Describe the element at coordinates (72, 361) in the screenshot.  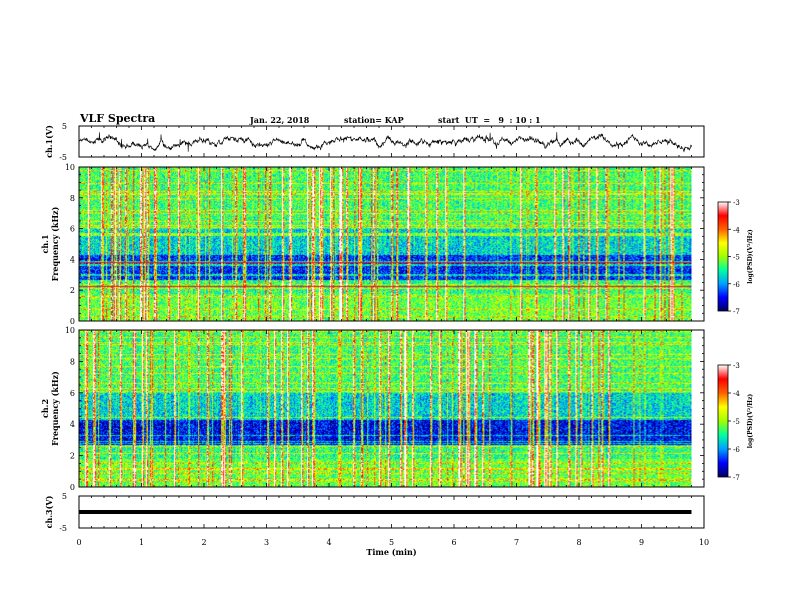
I see `ytick-label-s2: 8` at that location.